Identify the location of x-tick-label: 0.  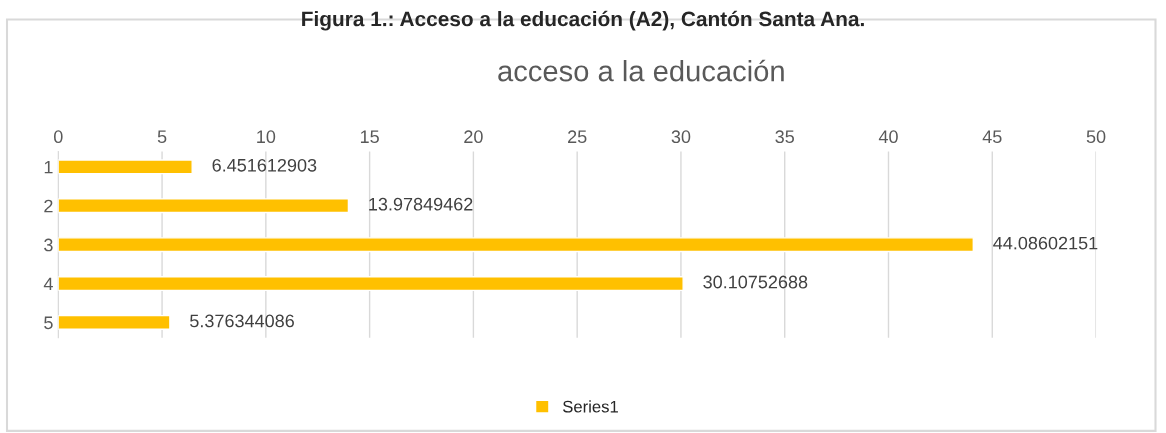
(58, 137).